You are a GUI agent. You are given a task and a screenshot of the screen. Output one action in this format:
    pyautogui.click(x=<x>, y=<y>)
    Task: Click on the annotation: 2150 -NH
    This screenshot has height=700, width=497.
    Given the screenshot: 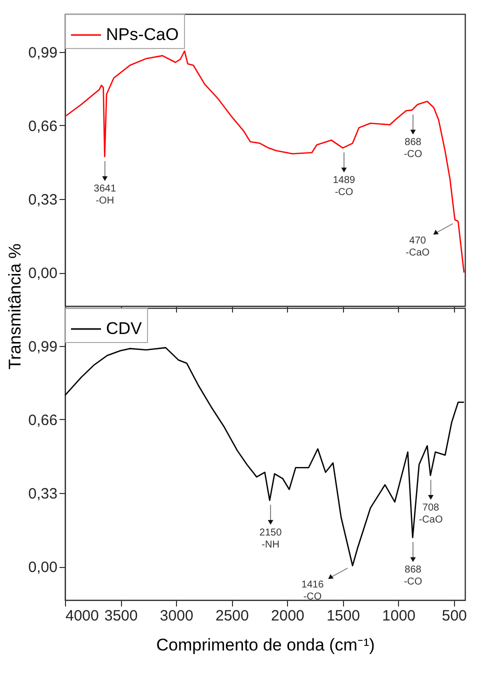 What is the action you would take?
    pyautogui.click(x=270, y=538)
    